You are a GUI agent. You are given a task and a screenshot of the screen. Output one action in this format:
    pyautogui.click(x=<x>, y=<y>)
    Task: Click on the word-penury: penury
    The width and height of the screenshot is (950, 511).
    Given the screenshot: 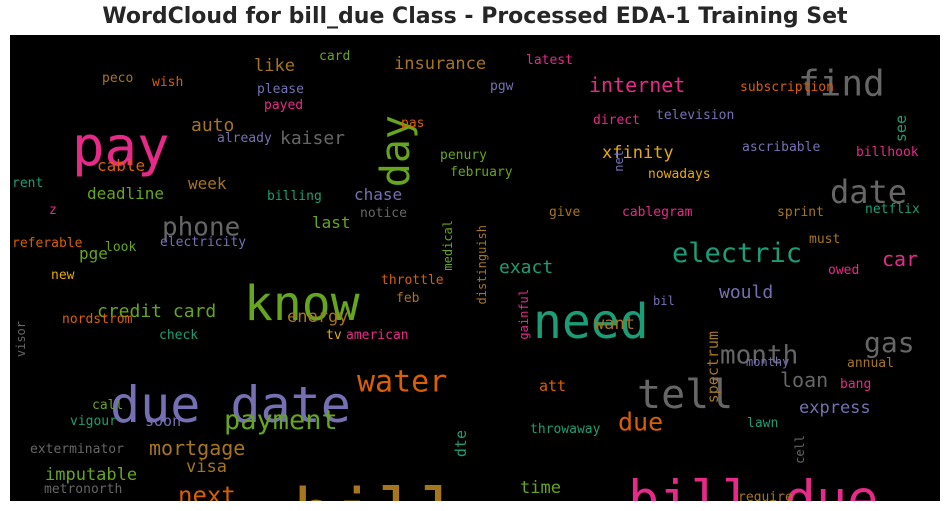 What is the action you would take?
    pyautogui.click(x=463, y=155)
    